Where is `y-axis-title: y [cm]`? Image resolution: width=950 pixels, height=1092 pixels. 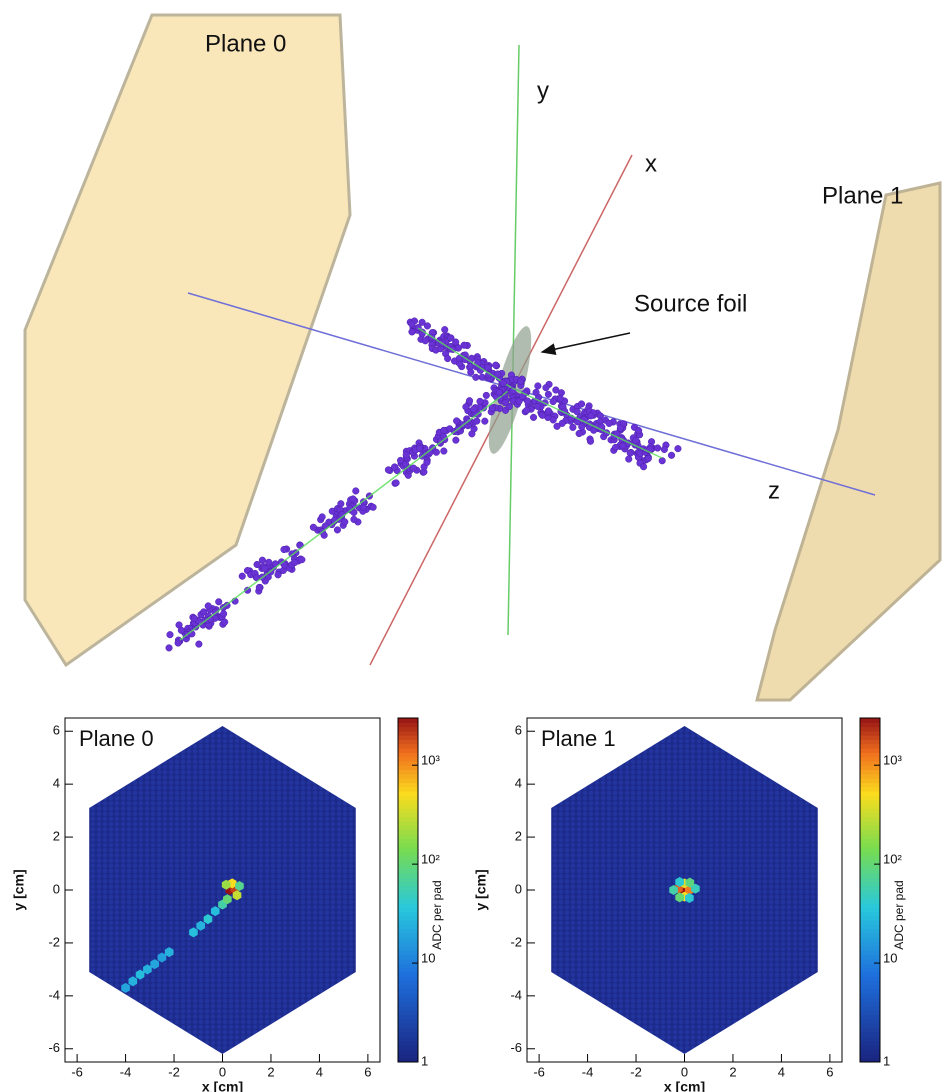
y-axis-title: y [cm] is located at coordinates (19, 889).